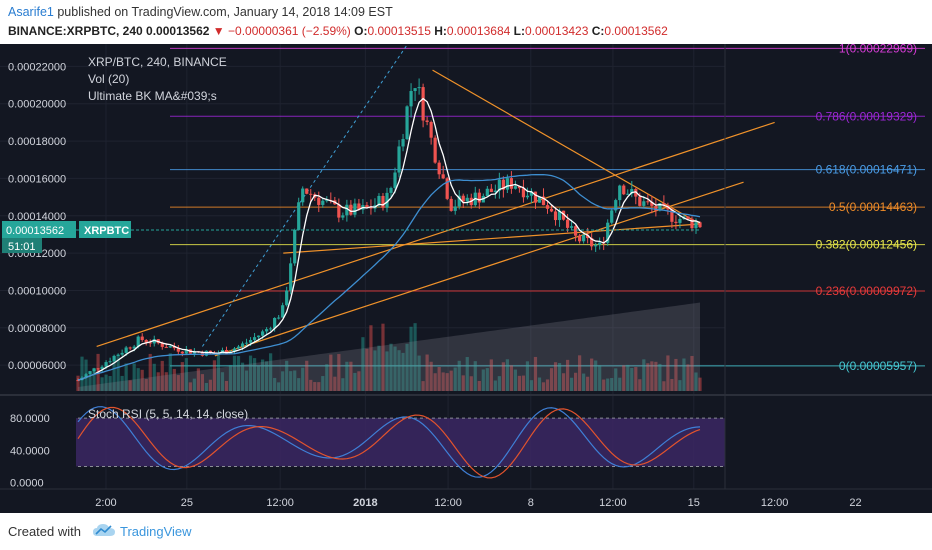 The width and height of the screenshot is (932, 550). I want to click on down-arrow-icon: ▼, so click(218, 31).